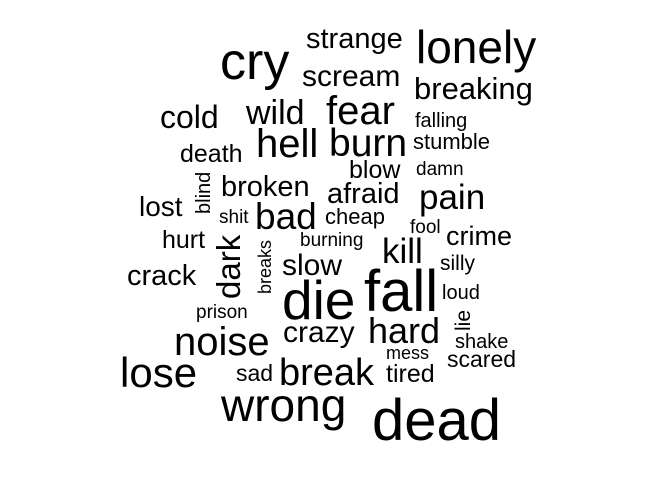 The image size is (672, 480). What do you see at coordinates (265, 266) in the screenshot?
I see `word-breaks: breaks` at bounding box center [265, 266].